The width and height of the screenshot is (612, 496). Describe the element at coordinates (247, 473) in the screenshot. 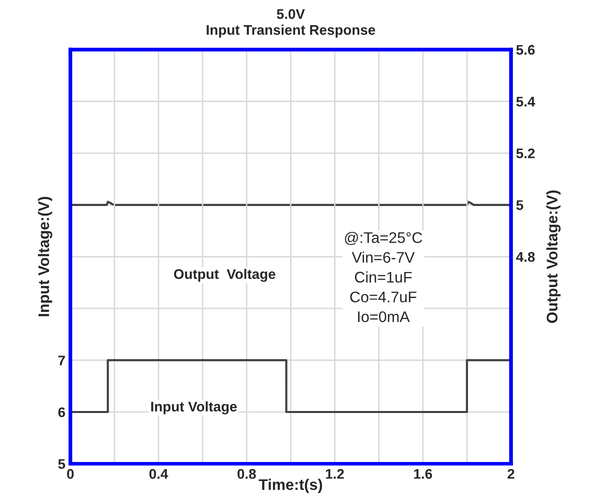

I see `x-tick-label: 0.8` at that location.